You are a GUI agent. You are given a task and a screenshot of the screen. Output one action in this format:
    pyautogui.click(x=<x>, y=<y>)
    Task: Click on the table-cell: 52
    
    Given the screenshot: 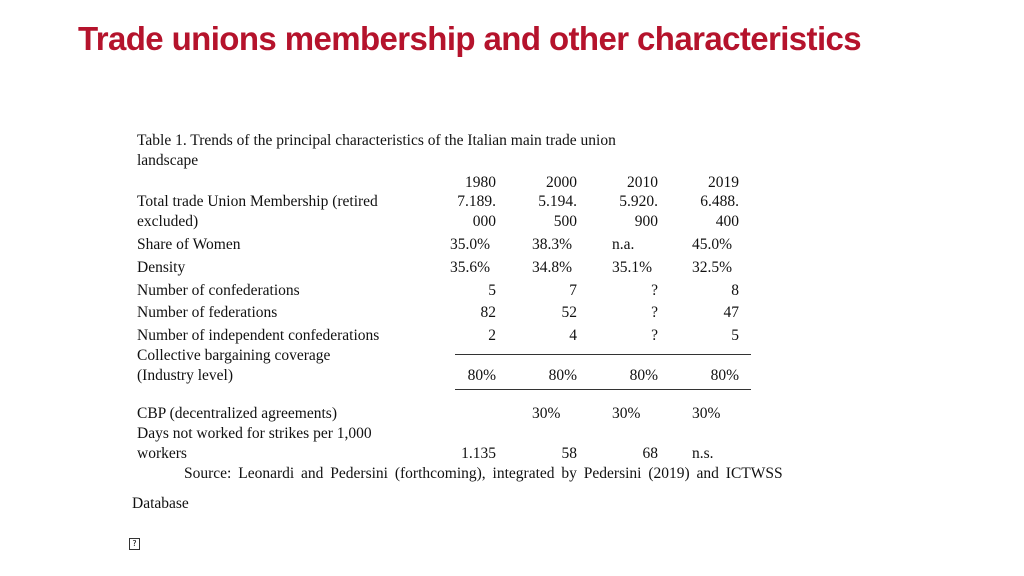 What is the action you would take?
    pyautogui.click(x=569, y=312)
    